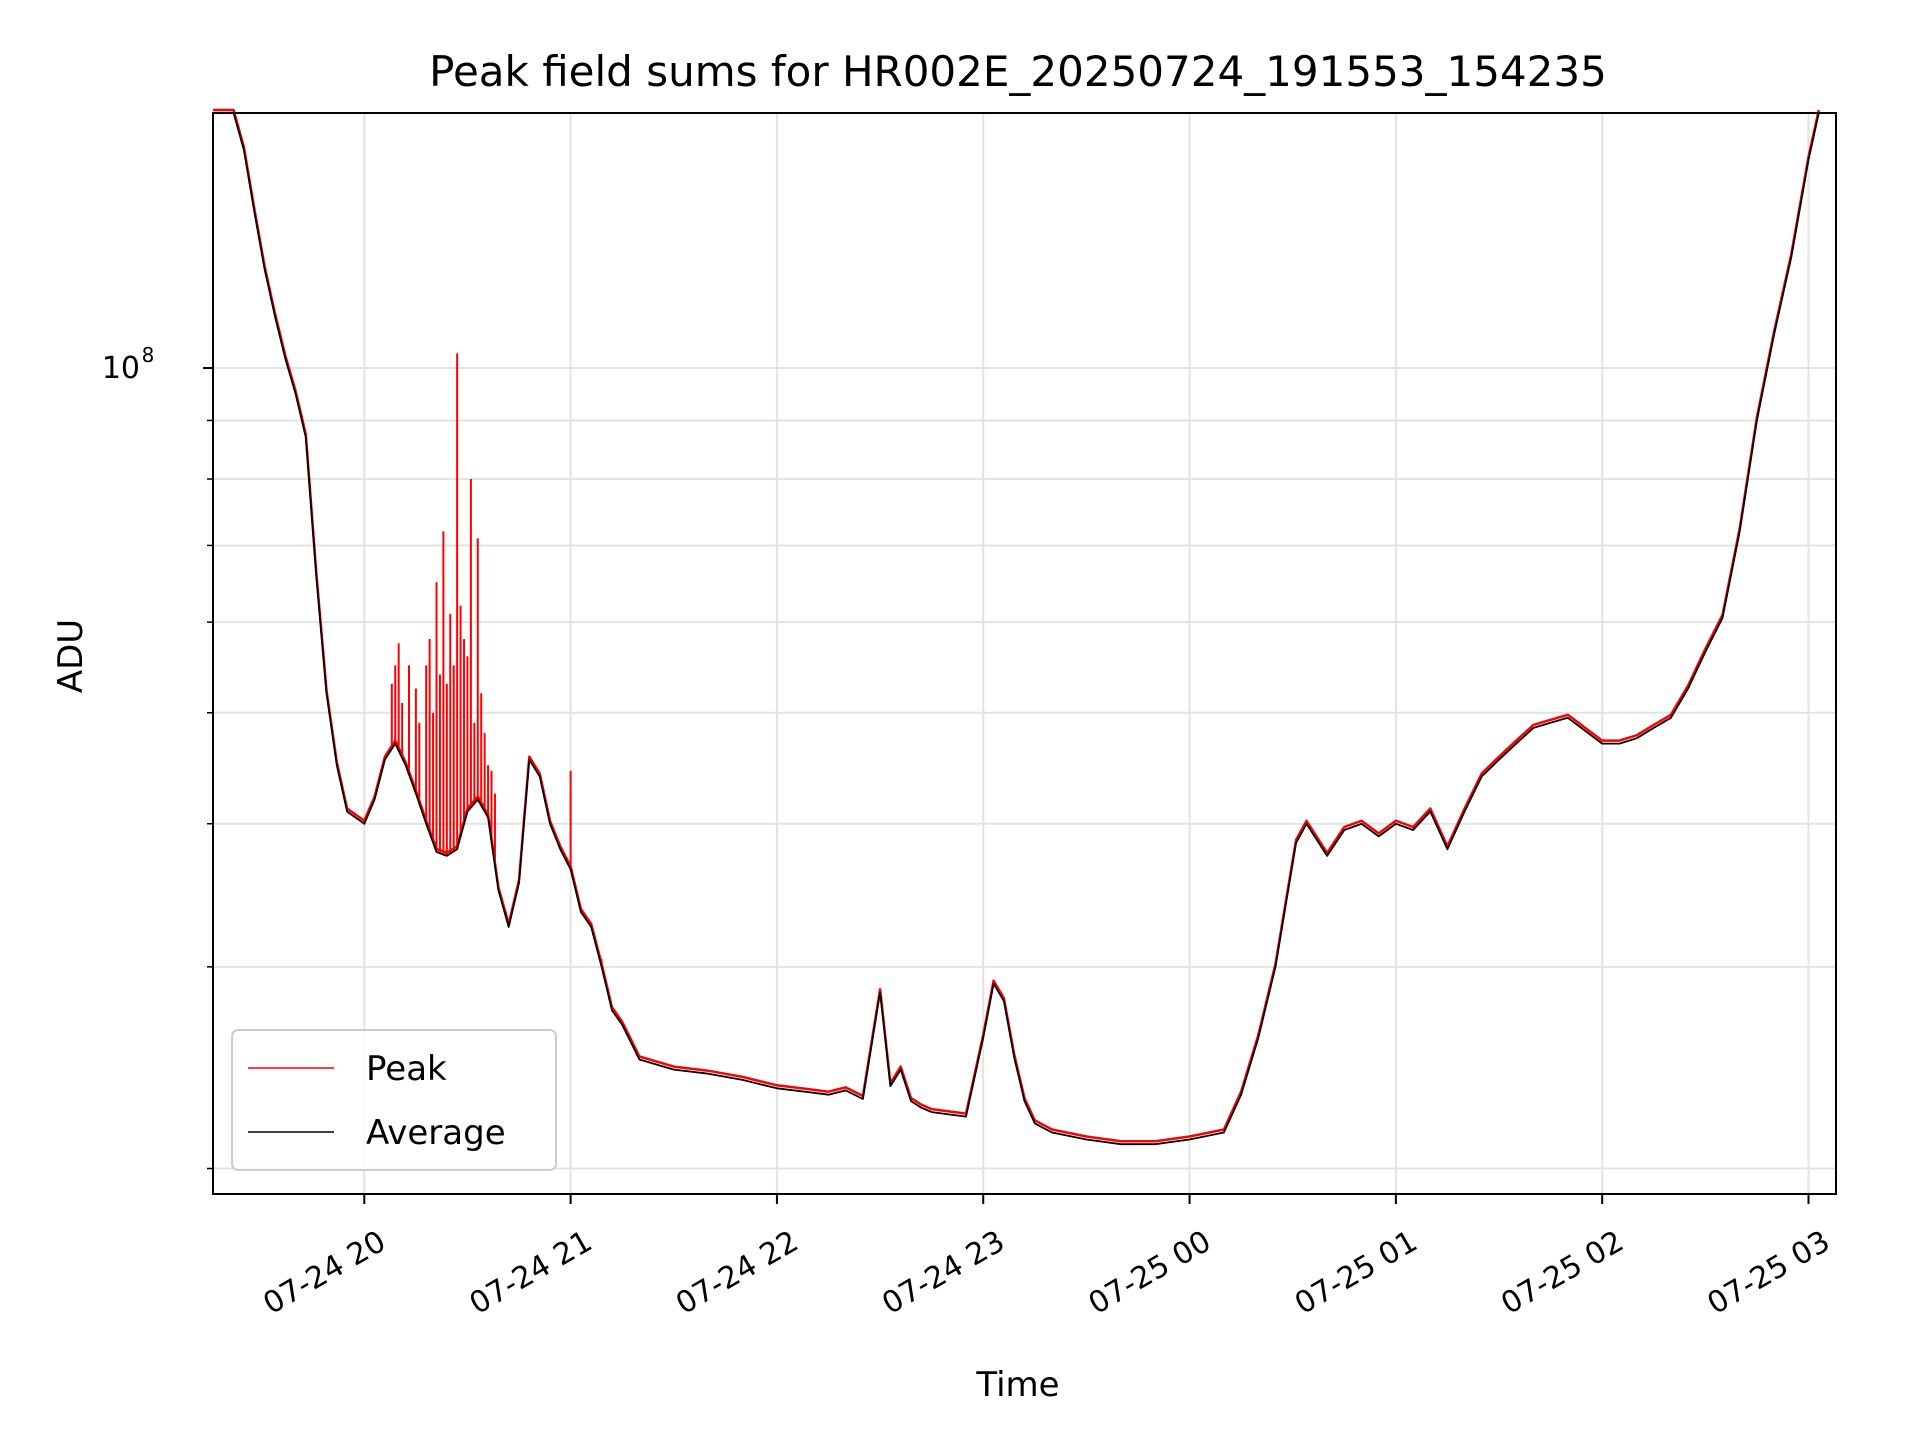 The height and width of the screenshot is (1440, 1920). I want to click on legend: Peak Average, so click(394, 1100).